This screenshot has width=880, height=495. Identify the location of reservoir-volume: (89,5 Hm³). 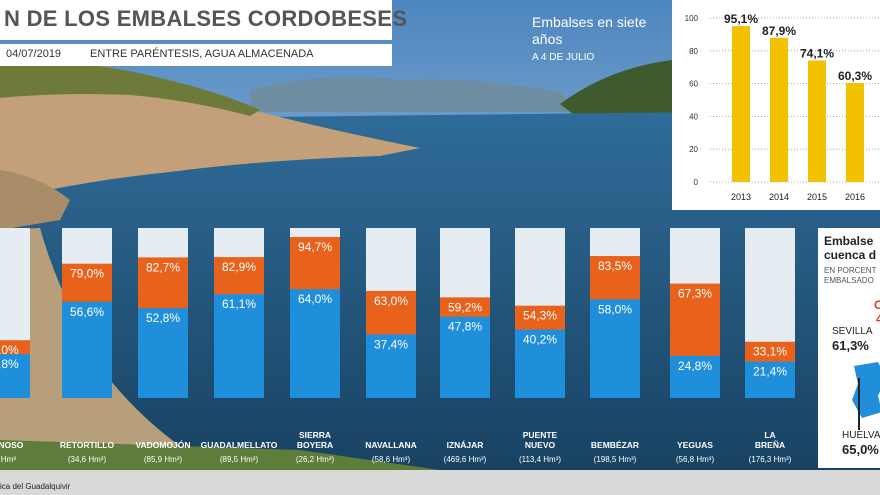
(239, 459).